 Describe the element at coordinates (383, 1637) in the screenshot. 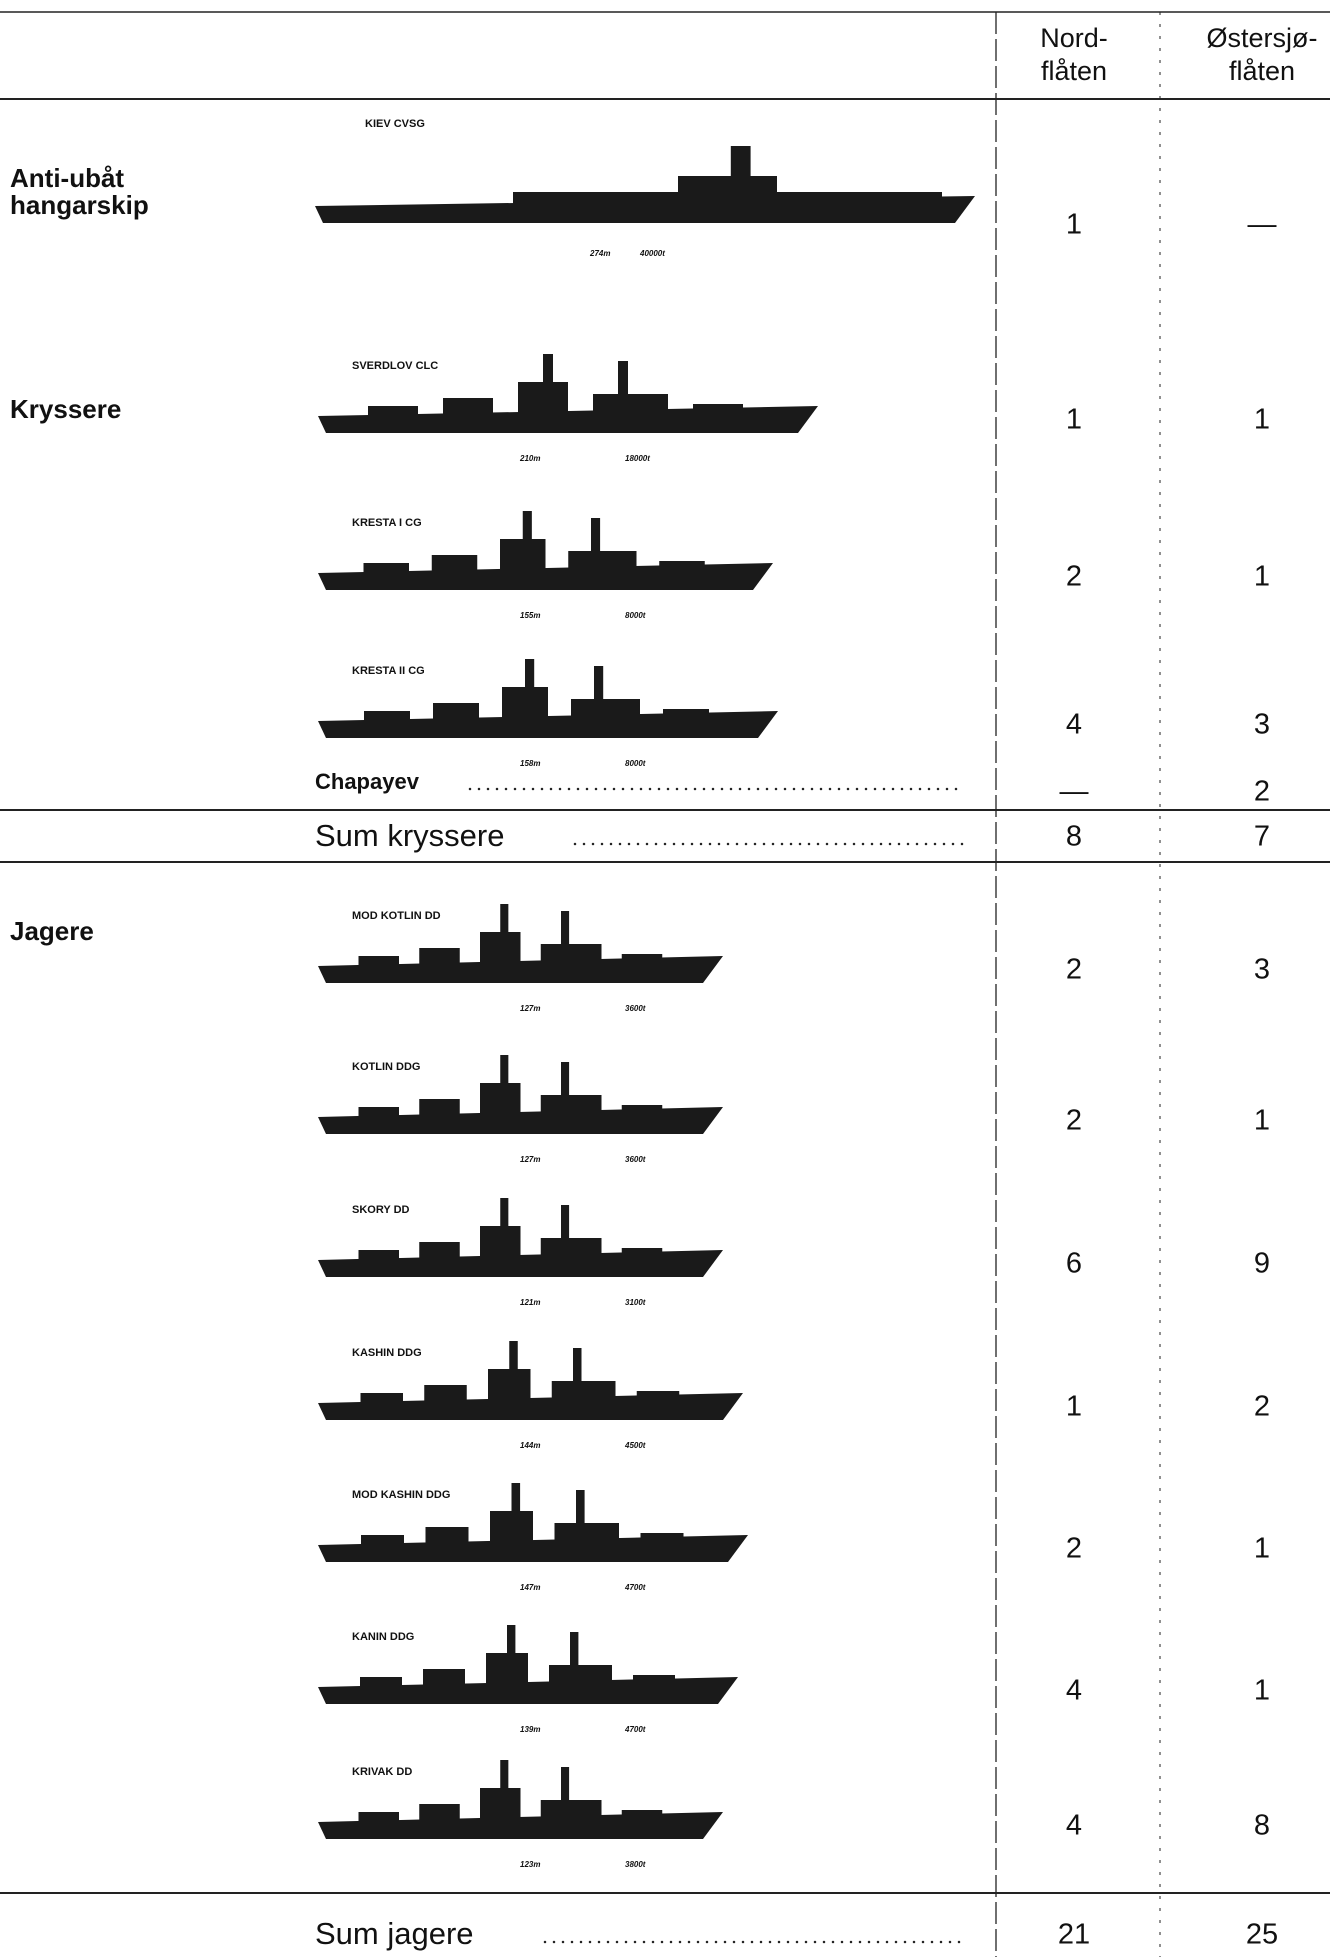

I see `ship-name: KANIN DDG` at that location.